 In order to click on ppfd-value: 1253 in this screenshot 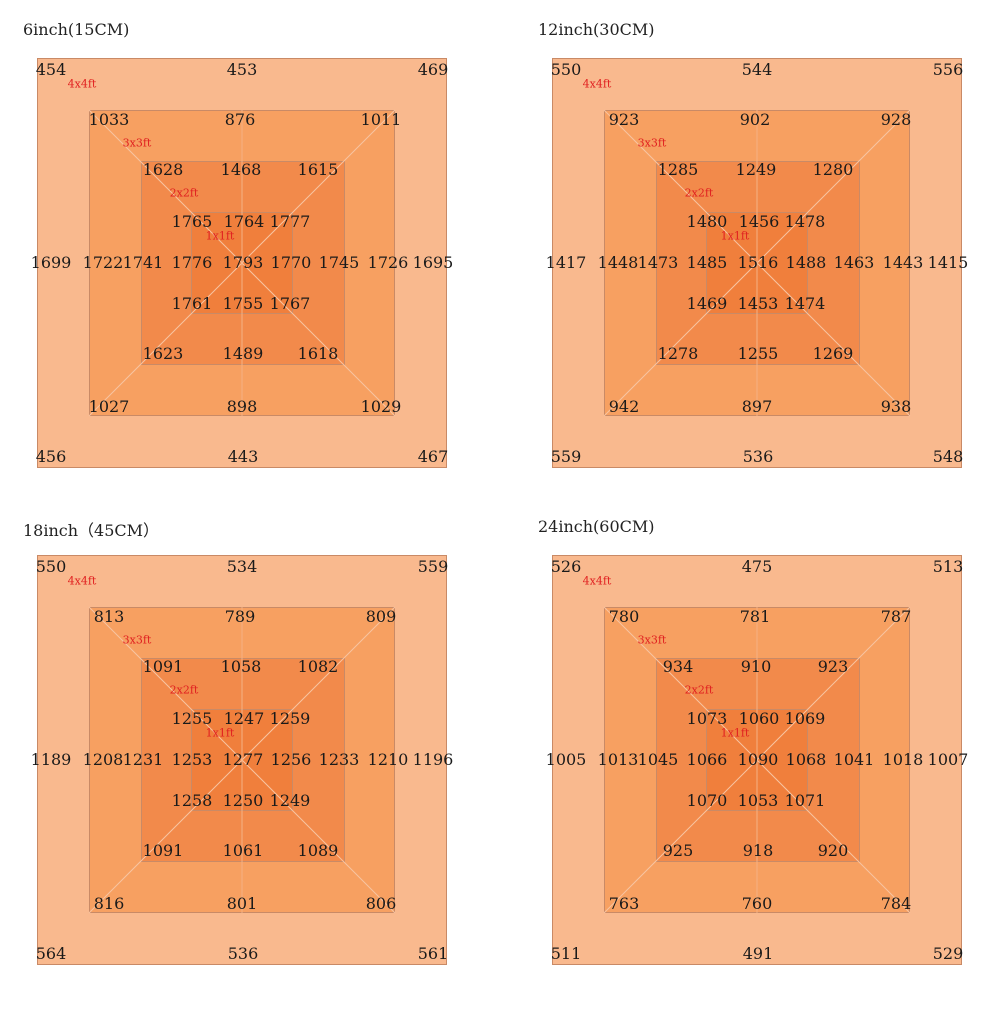, I will do `click(192, 759)`.